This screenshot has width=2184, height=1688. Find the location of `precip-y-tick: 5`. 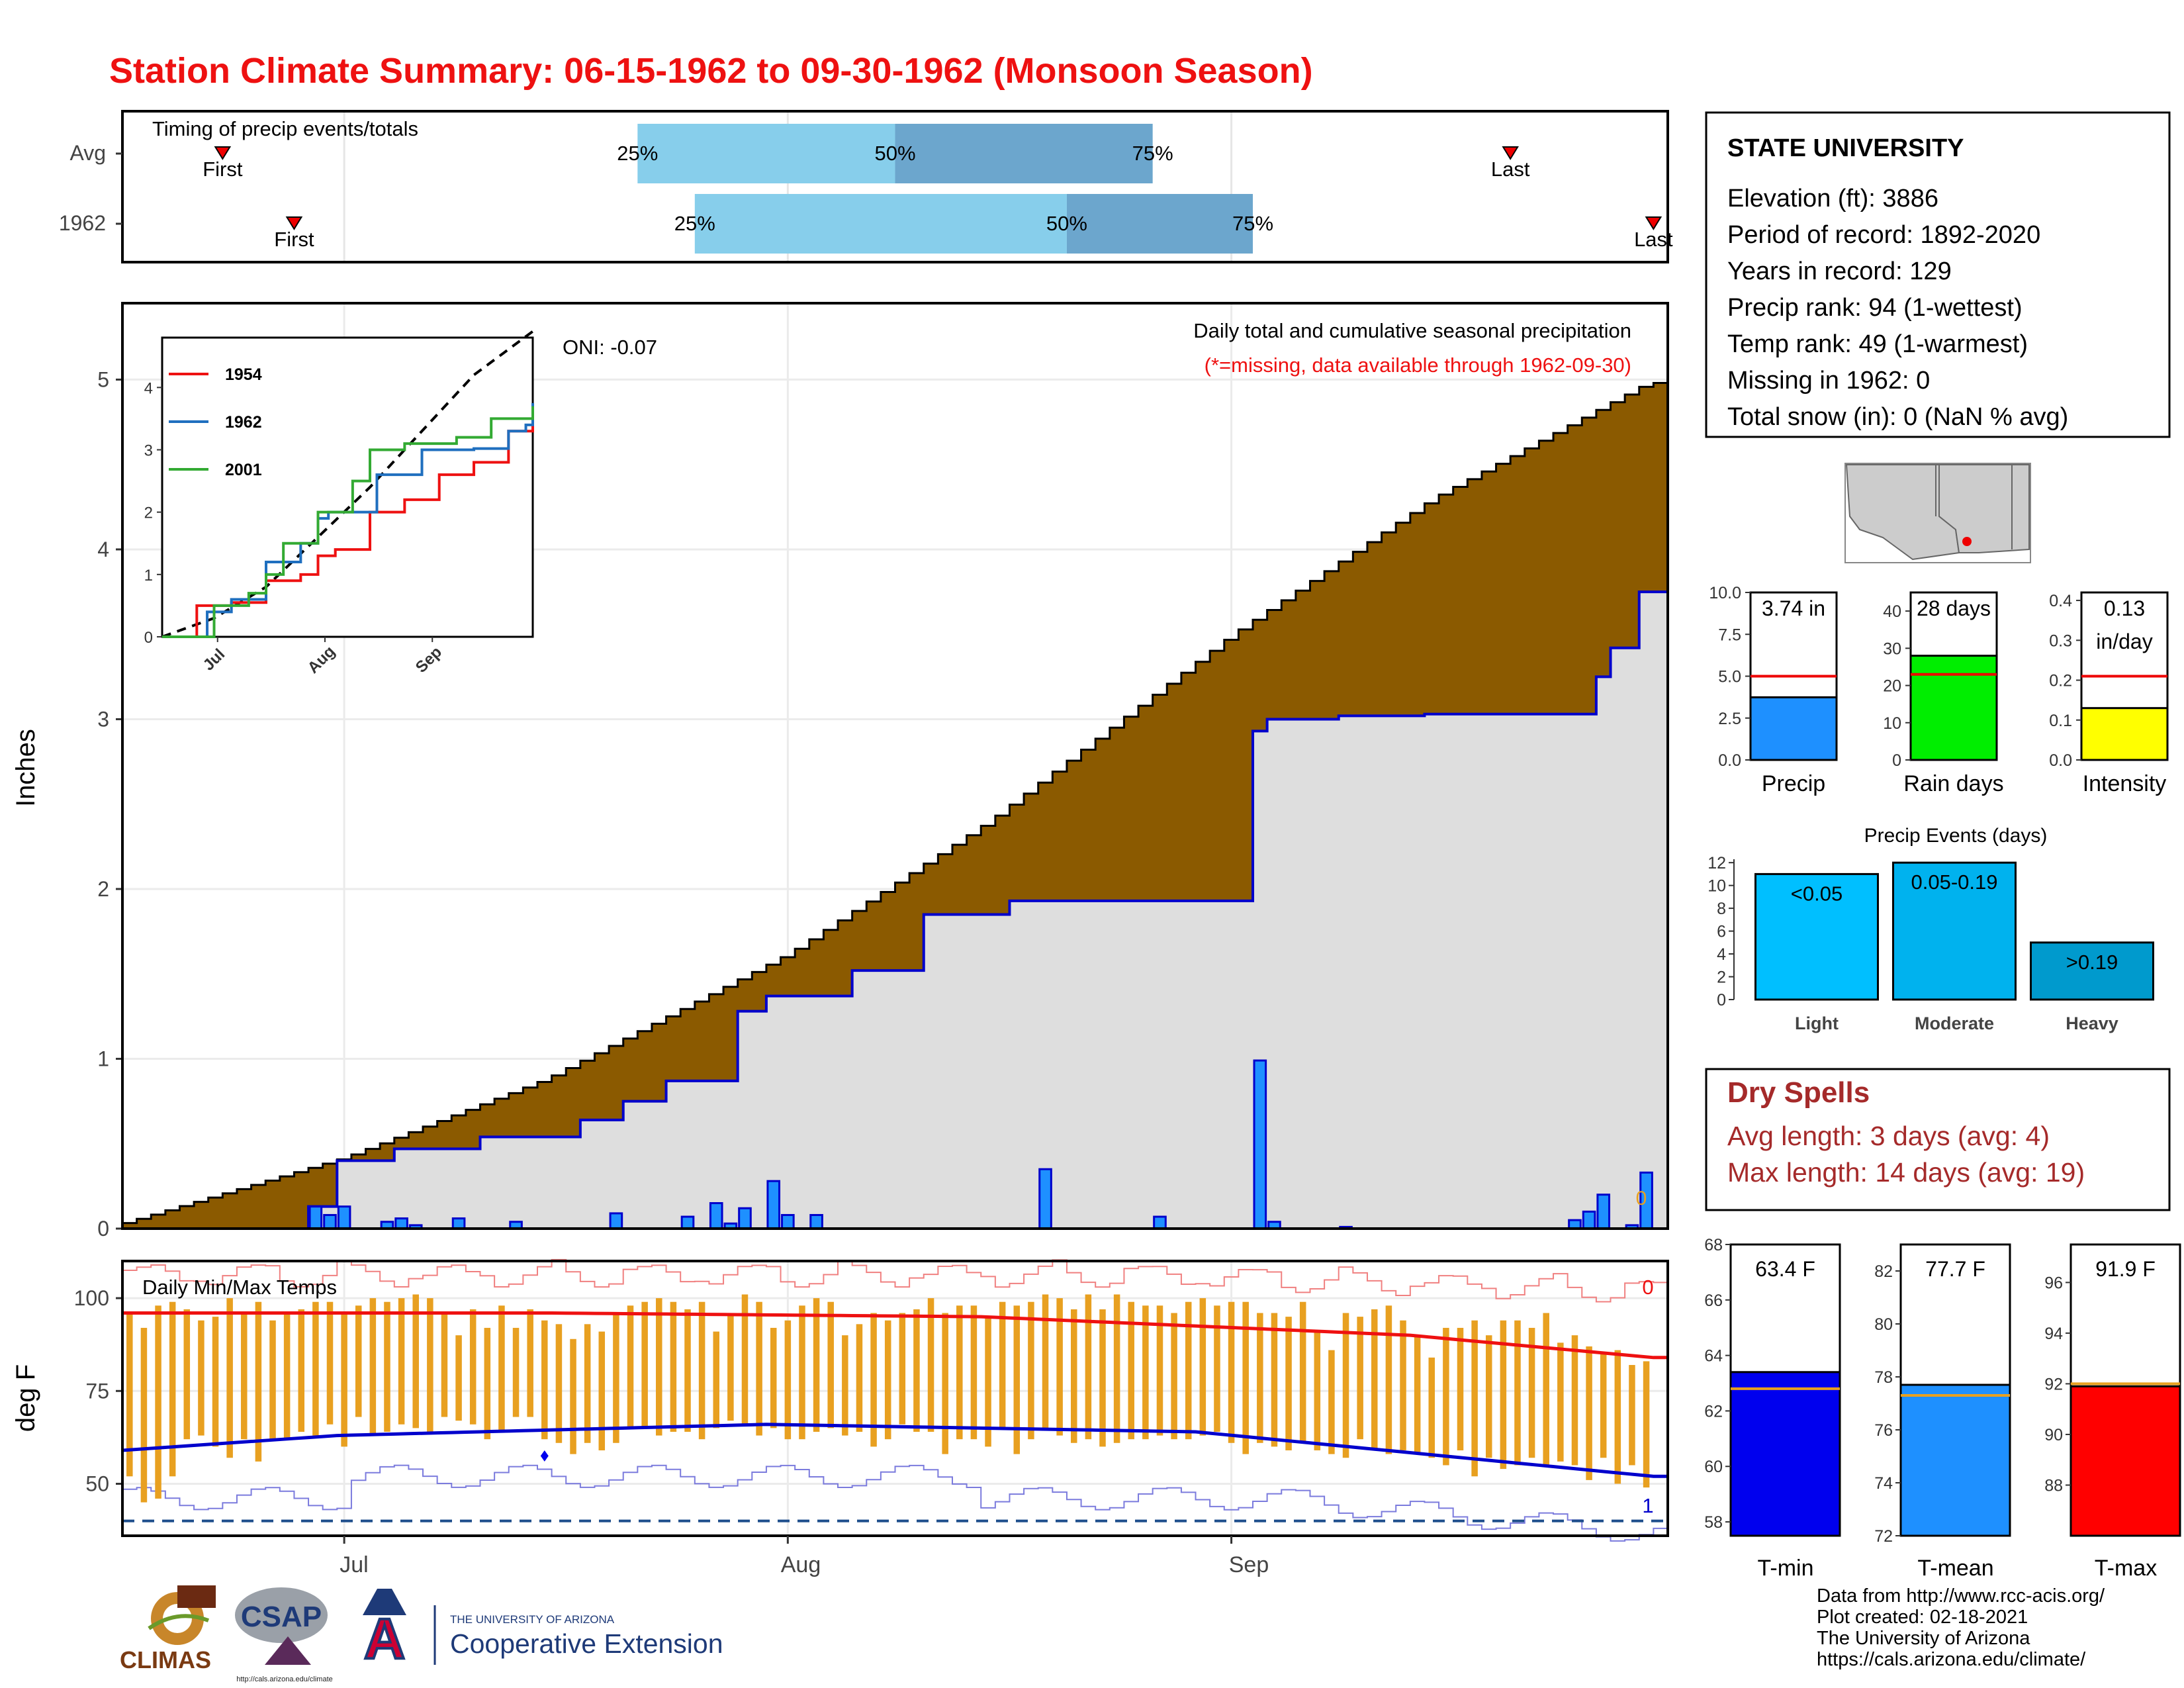

precip-y-tick: 5 is located at coordinates (103, 379).